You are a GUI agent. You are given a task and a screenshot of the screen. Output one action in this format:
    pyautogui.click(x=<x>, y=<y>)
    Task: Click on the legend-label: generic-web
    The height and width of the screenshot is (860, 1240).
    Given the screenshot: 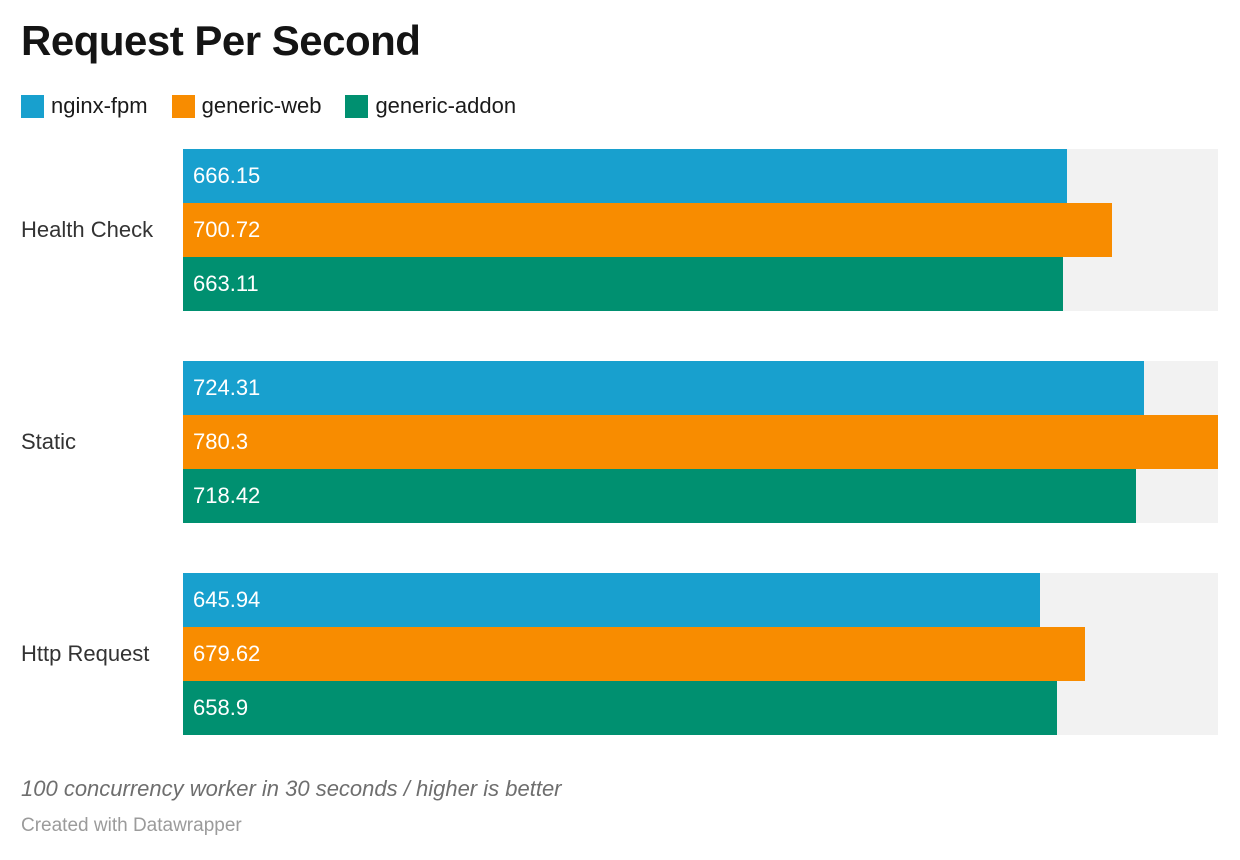 What is the action you would take?
    pyautogui.click(x=261, y=105)
    